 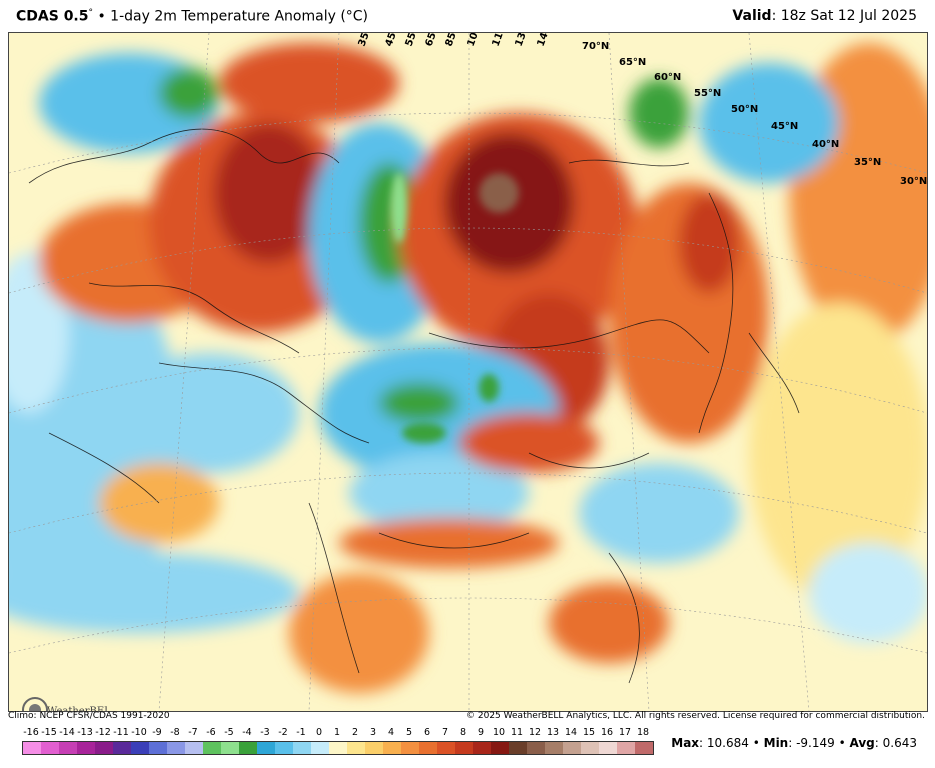 What do you see at coordinates (103, 732) in the screenshot?
I see `colorbar-tick-label: -12` at bounding box center [103, 732].